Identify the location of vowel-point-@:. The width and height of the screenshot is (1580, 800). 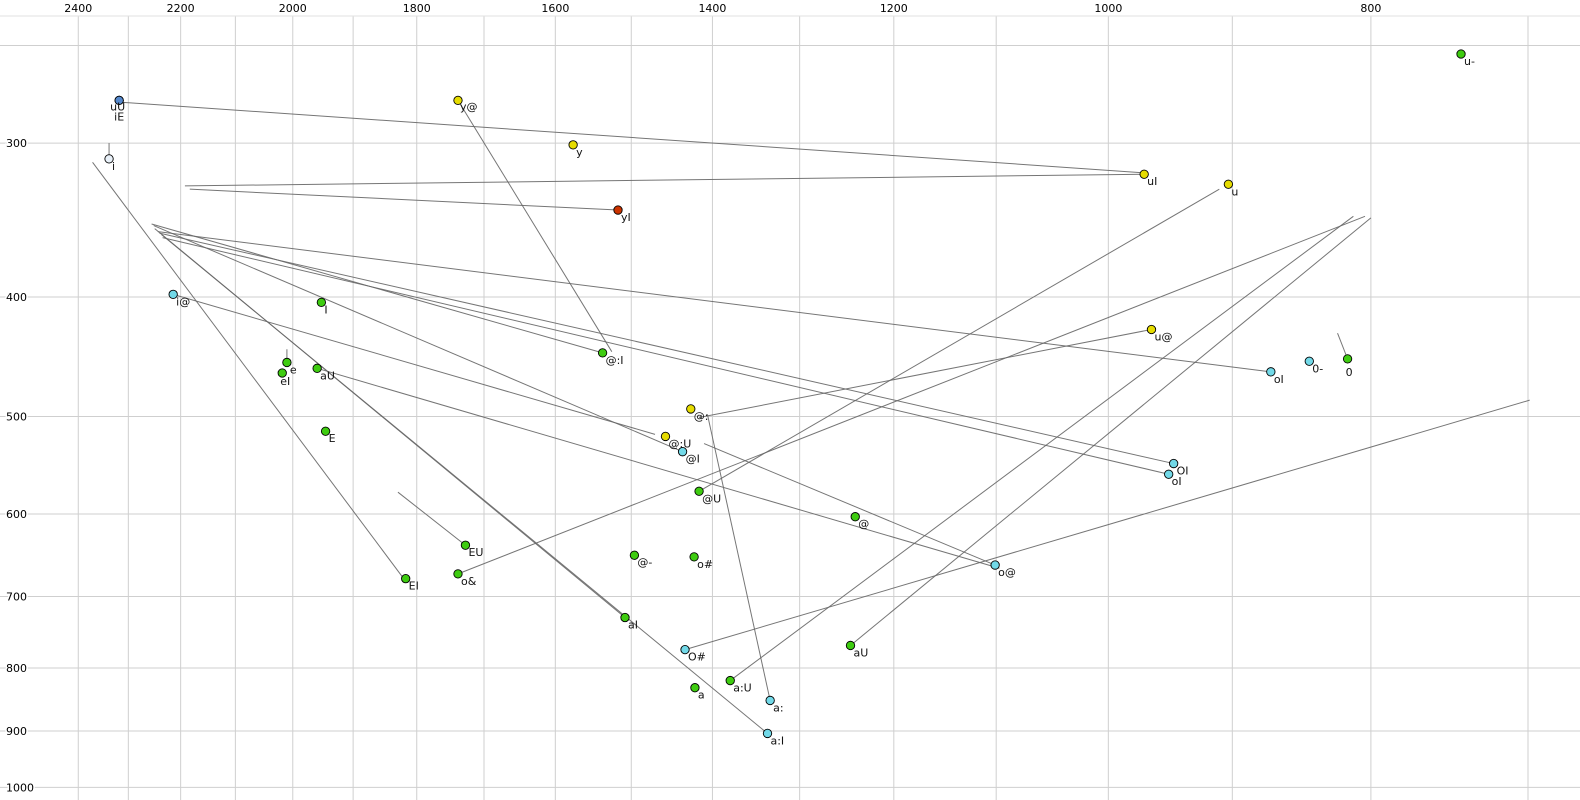
(691, 409).